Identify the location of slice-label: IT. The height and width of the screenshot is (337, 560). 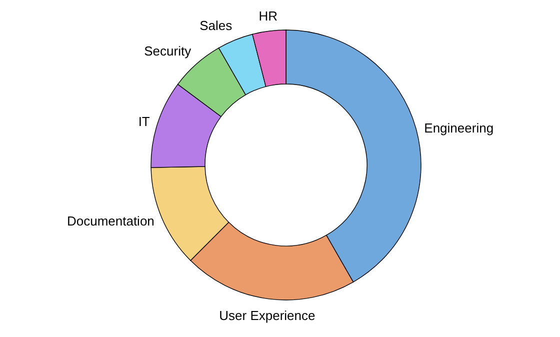
(144, 121).